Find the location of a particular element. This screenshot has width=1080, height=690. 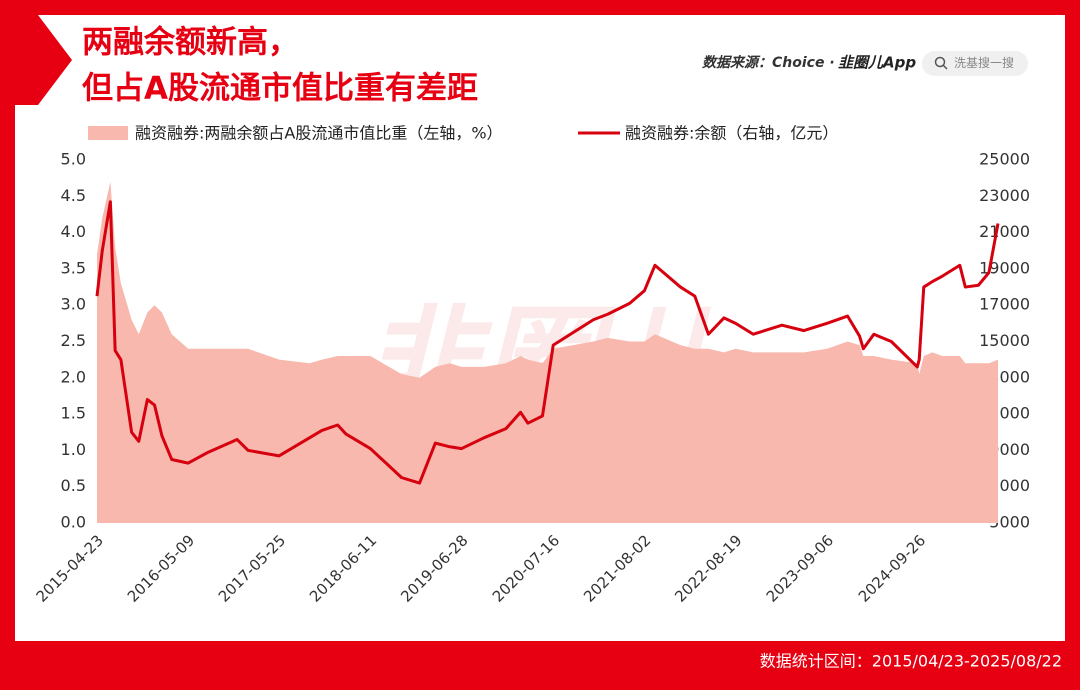

y2-tick-label: 15000 is located at coordinates (1004, 340).